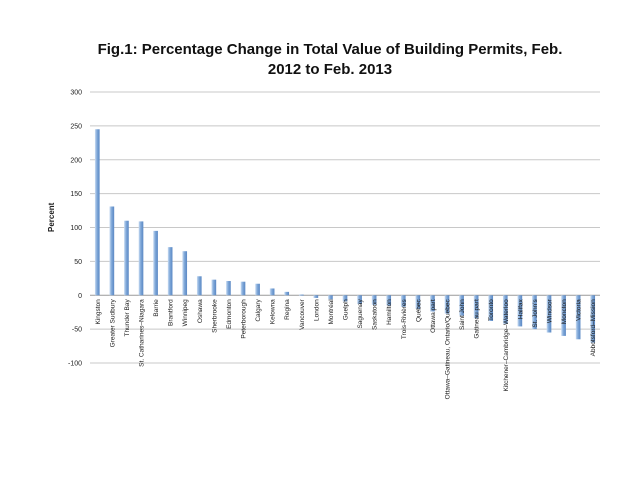  Describe the element at coordinates (302, 313) in the screenshot. I see `category-label: Vancouver` at that location.